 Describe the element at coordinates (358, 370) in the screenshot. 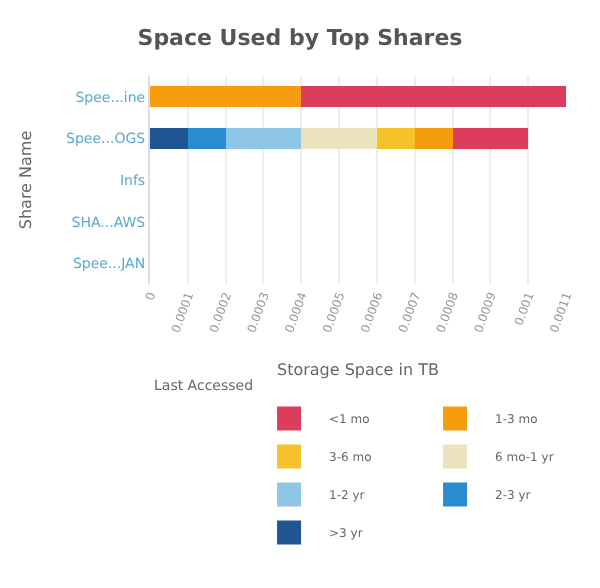

I see `x-axis-title: Storage Space in TB` at that location.